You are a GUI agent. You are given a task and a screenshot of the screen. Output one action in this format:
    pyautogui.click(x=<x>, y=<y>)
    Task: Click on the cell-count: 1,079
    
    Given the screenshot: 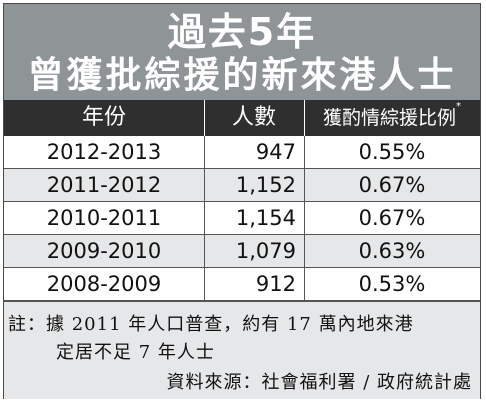 What is the action you would take?
    pyautogui.click(x=265, y=251)
    